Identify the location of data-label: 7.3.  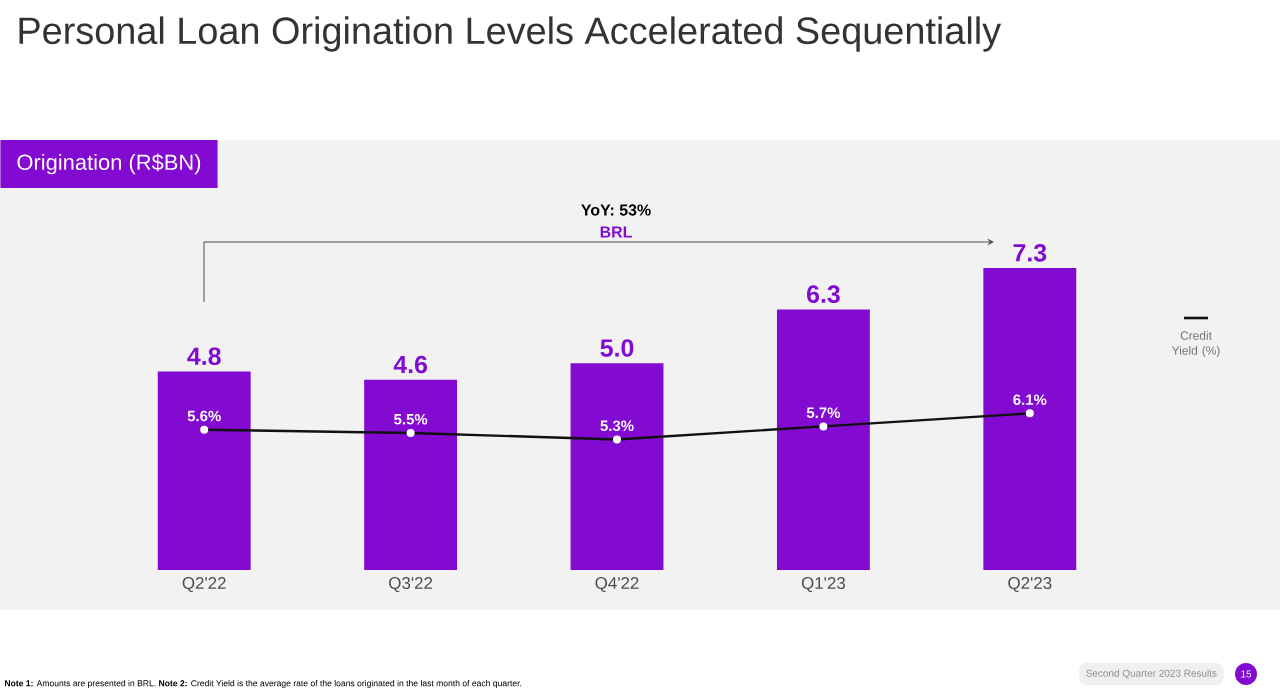
(1030, 252).